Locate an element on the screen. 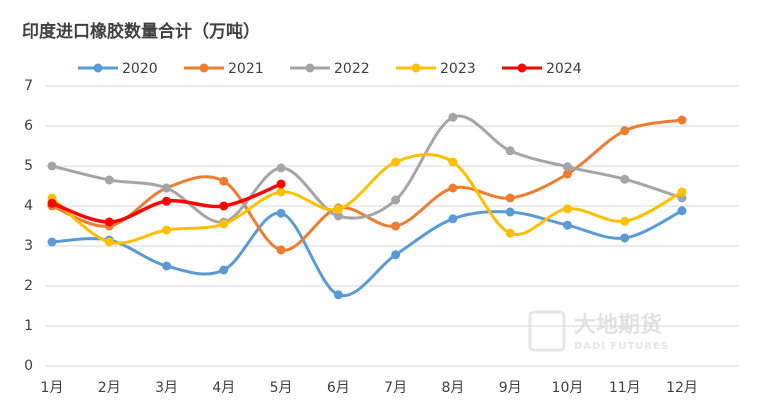  x-tick-label: 3月 is located at coordinates (166, 388).